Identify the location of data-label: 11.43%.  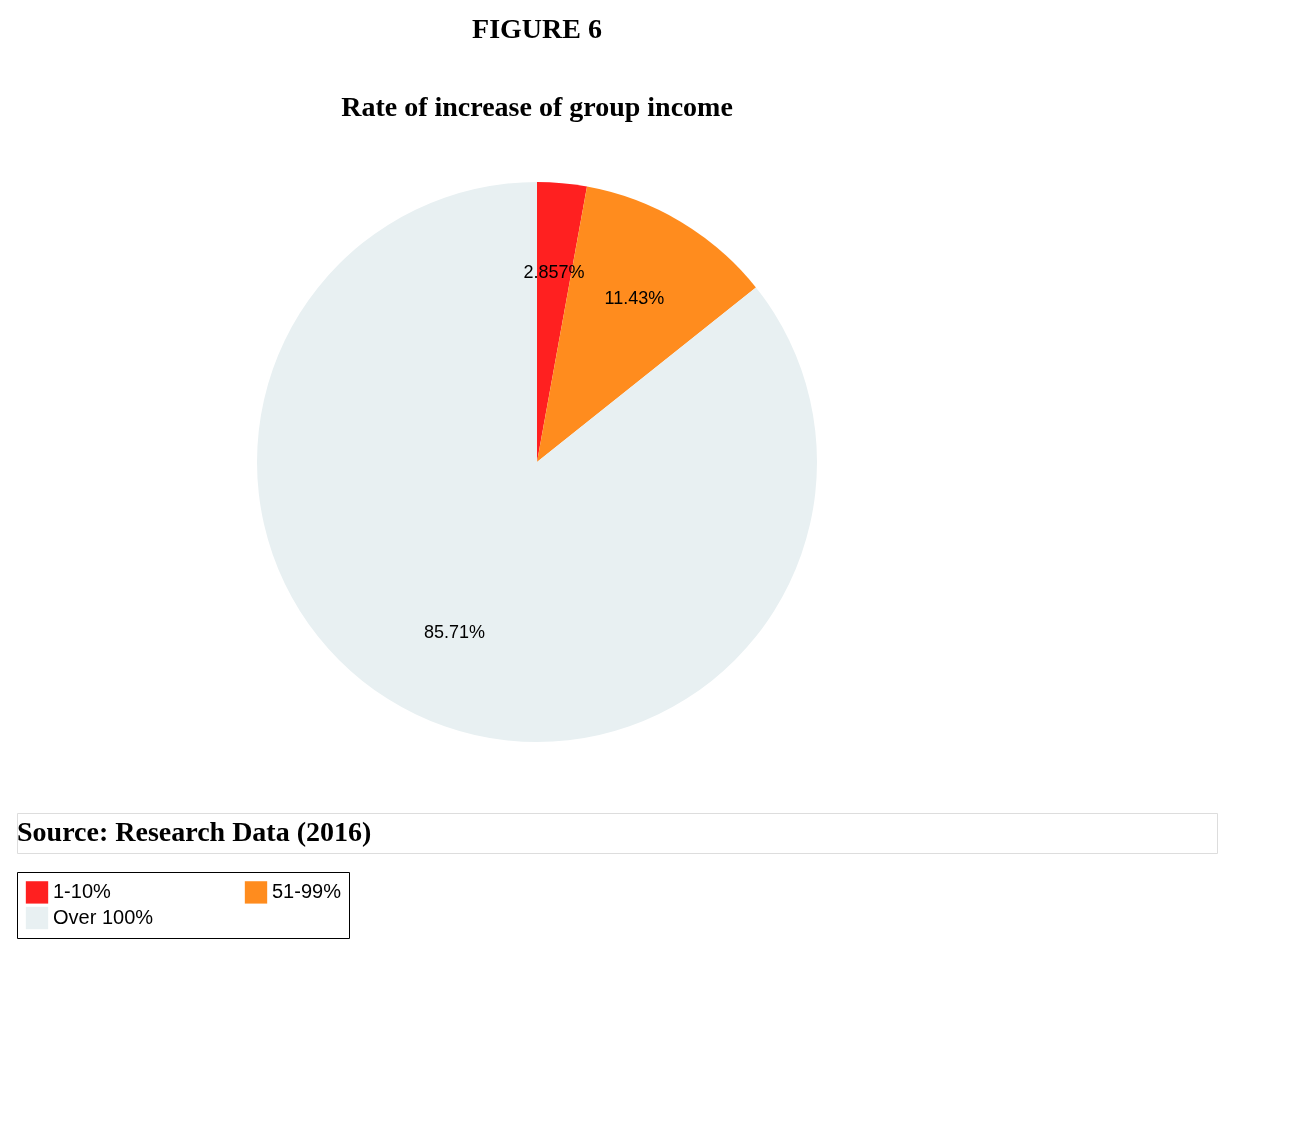
(634, 297).